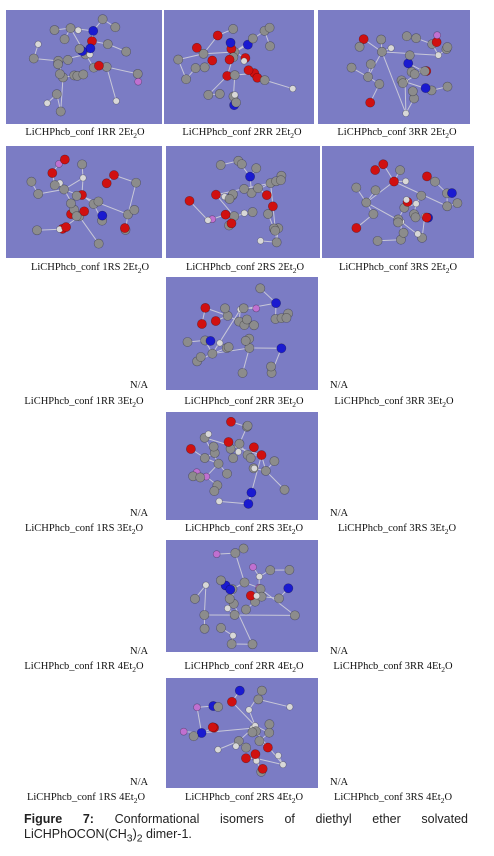 This screenshot has width=494, height=856. I want to click on caption-sub-2: 2, so click(139, 839).